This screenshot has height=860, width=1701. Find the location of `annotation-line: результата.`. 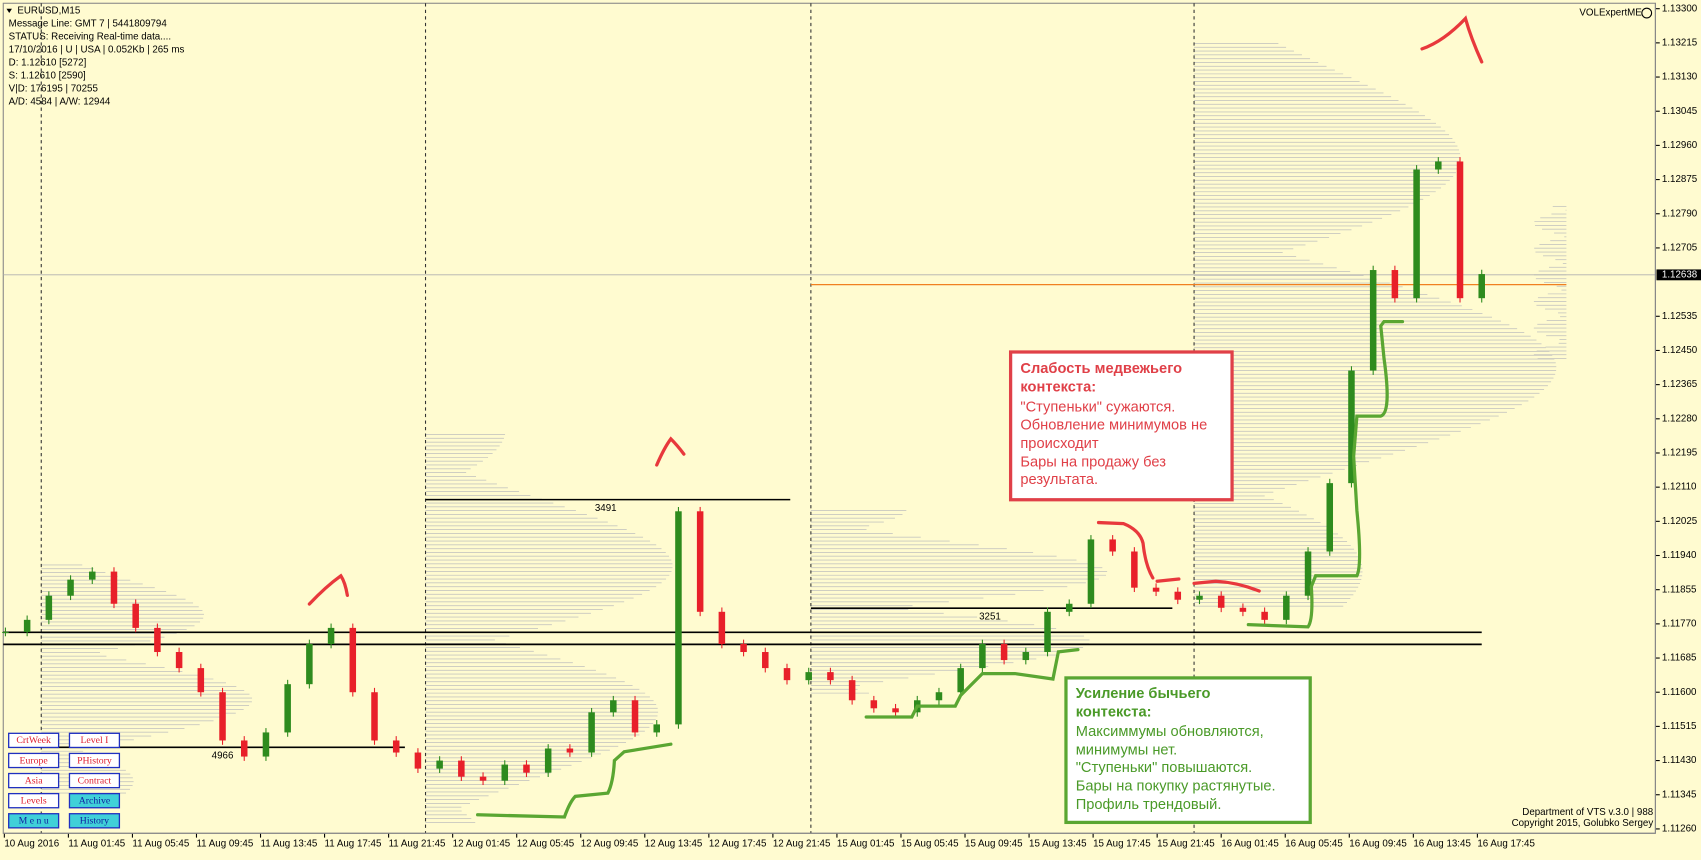

annotation-line: результата. is located at coordinates (1059, 480).